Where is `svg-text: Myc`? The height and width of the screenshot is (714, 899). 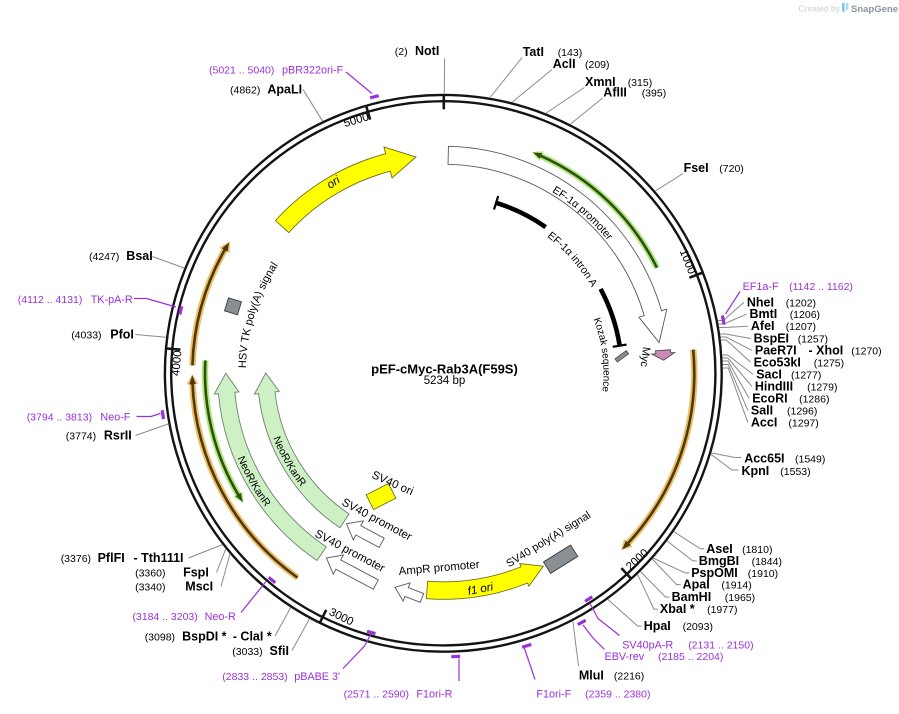
svg-text: Myc is located at coordinates (645, 357).